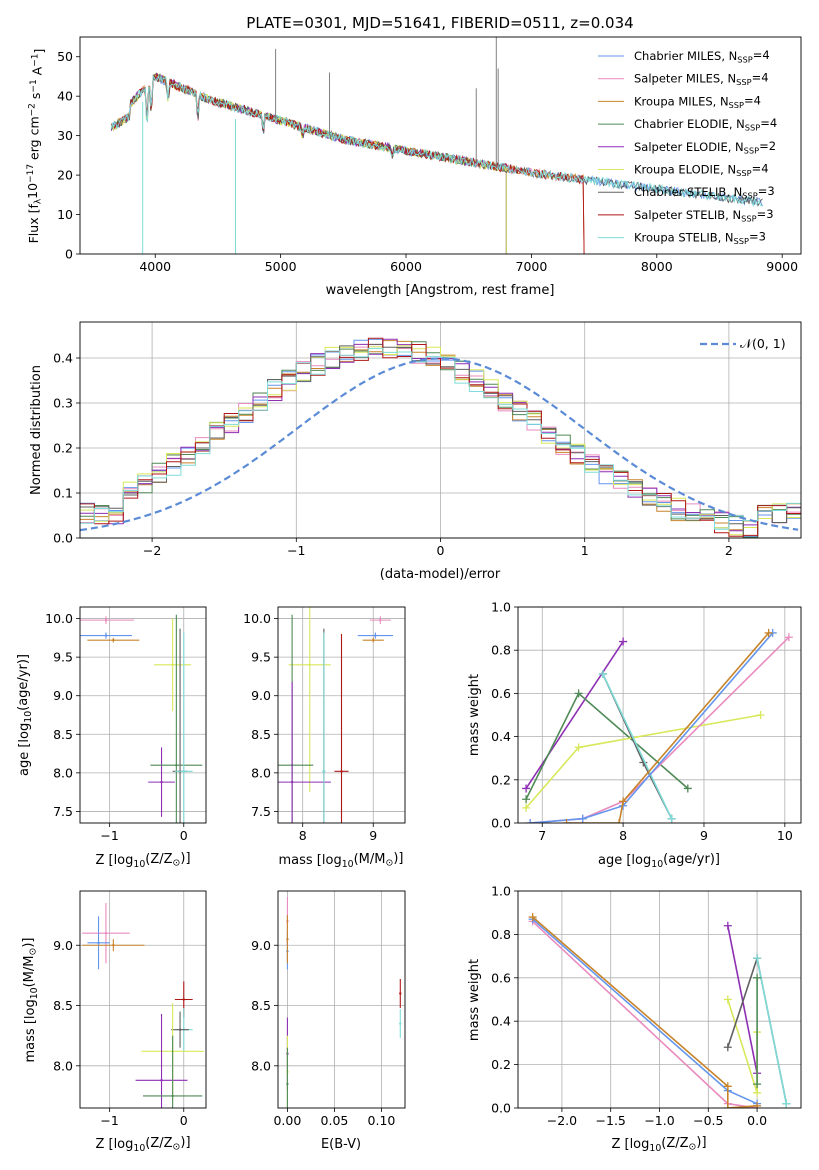  Describe the element at coordinates (763, 343) in the screenshot. I see `legend-entry: 𝒩(0, 1)` at that location.